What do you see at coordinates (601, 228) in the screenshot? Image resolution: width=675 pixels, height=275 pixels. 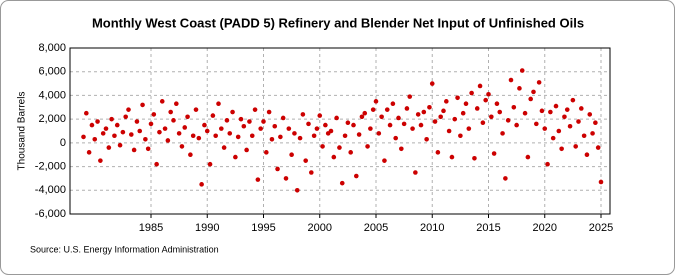 I see `x-tick-label: 2025` at bounding box center [601, 228].